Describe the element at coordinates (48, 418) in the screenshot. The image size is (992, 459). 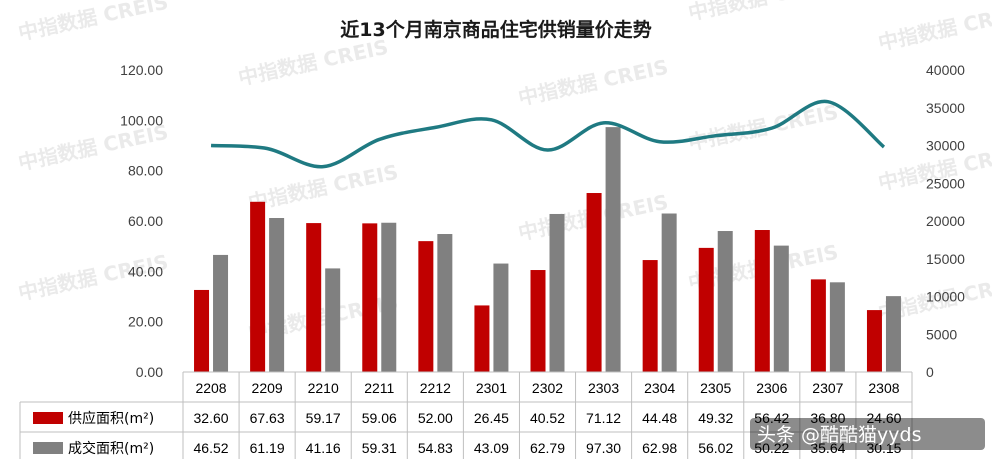
I see `legend-swatch-supply` at that location.